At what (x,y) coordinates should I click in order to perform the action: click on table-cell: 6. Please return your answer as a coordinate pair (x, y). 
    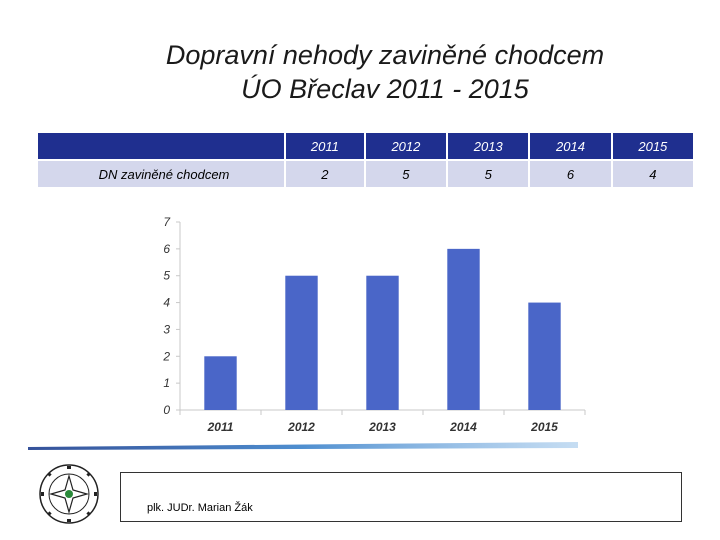
    Looking at the image, I should click on (571, 173).